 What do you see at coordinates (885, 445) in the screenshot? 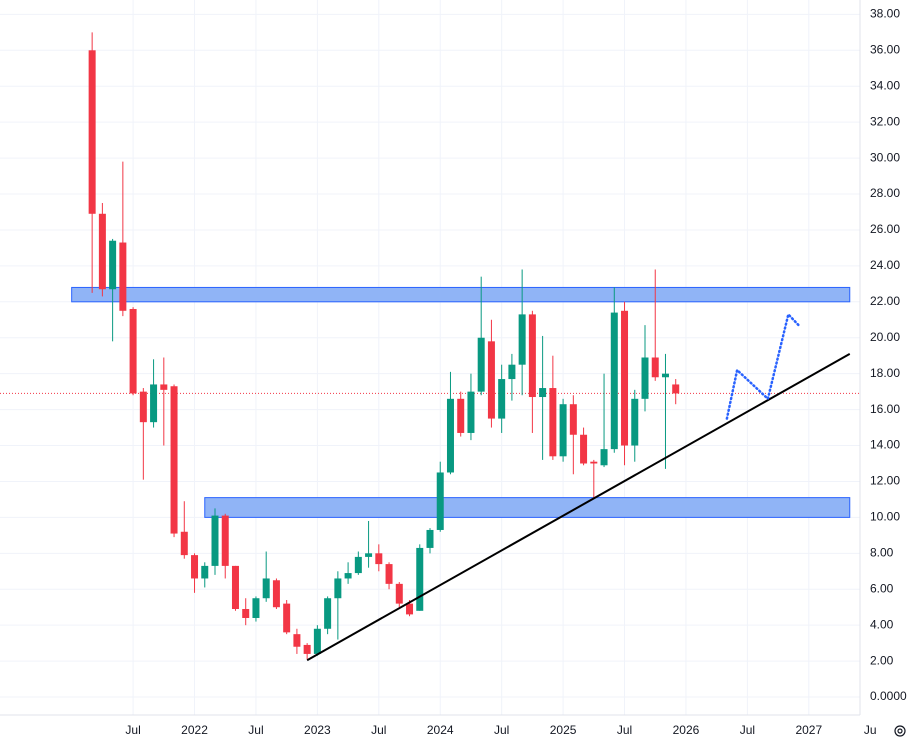
I see `y-tick-label: 14.00` at bounding box center [885, 445].